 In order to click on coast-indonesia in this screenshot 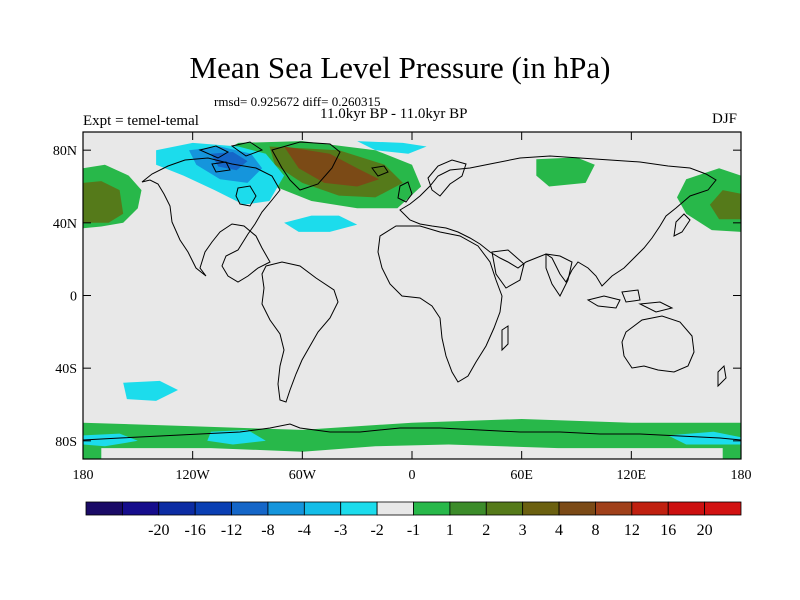, I will do `click(630, 301)`.